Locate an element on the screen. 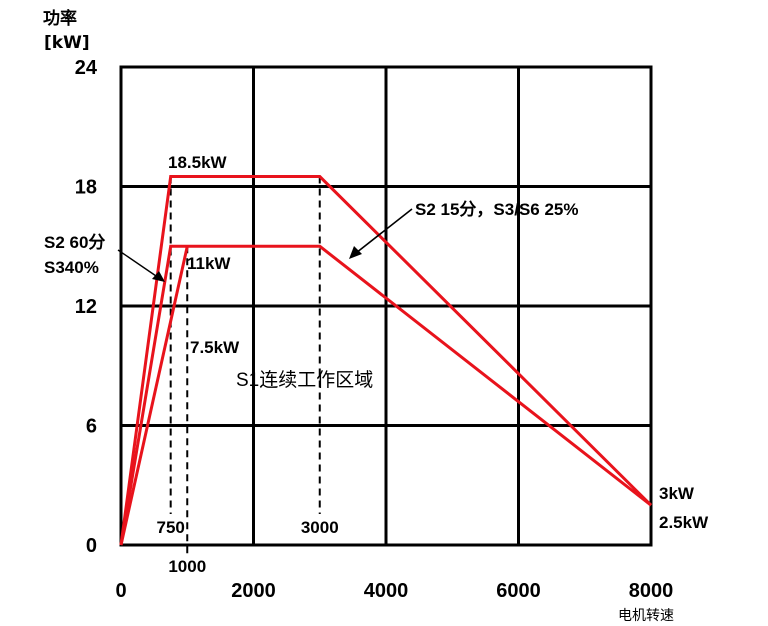  end-2-5kw-label: 2.5kW is located at coordinates (684, 522).